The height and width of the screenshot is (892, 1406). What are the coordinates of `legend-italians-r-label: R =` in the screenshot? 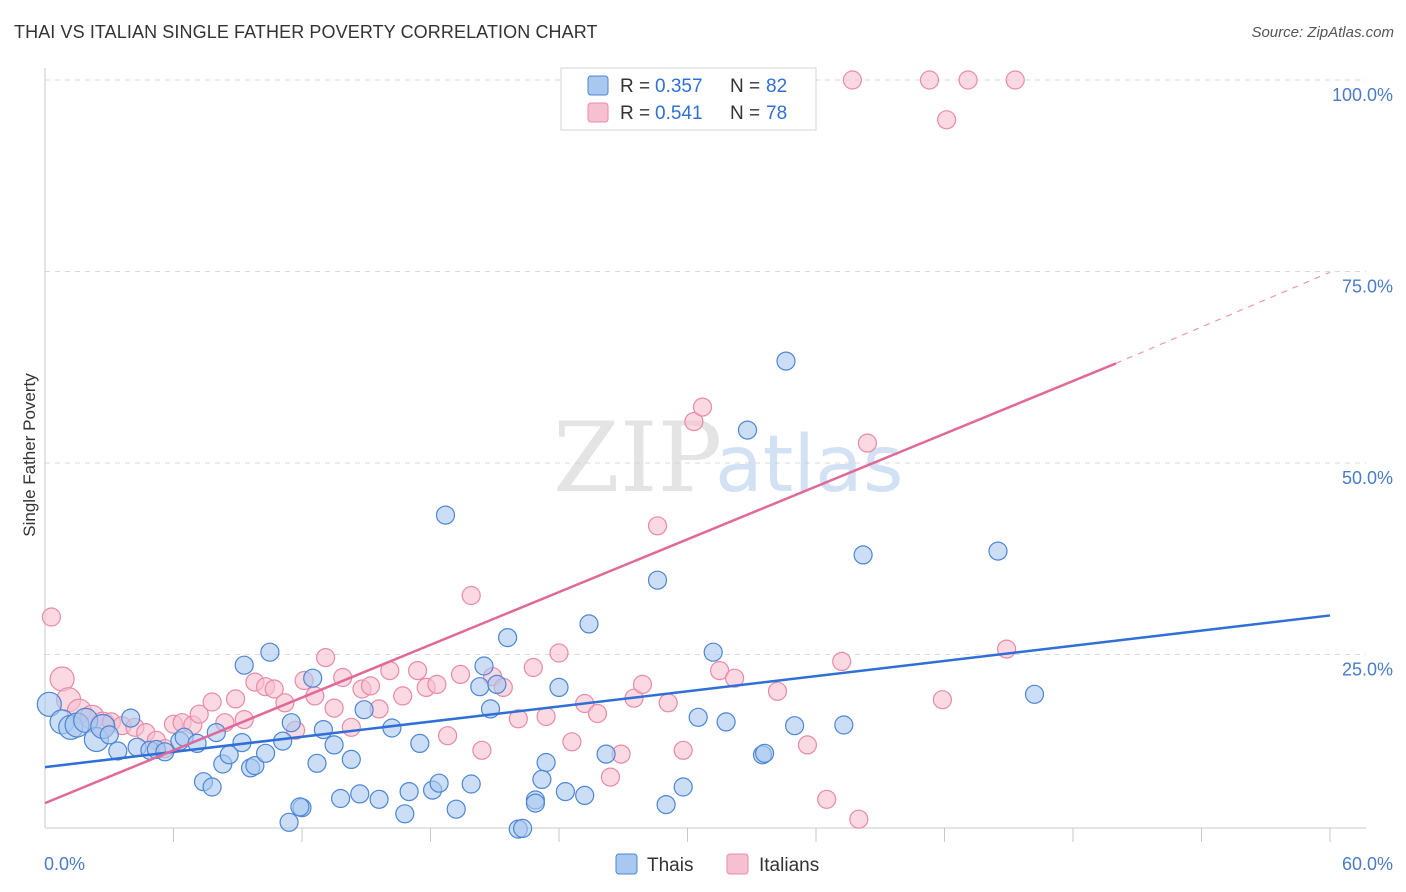 It's located at (635, 113).